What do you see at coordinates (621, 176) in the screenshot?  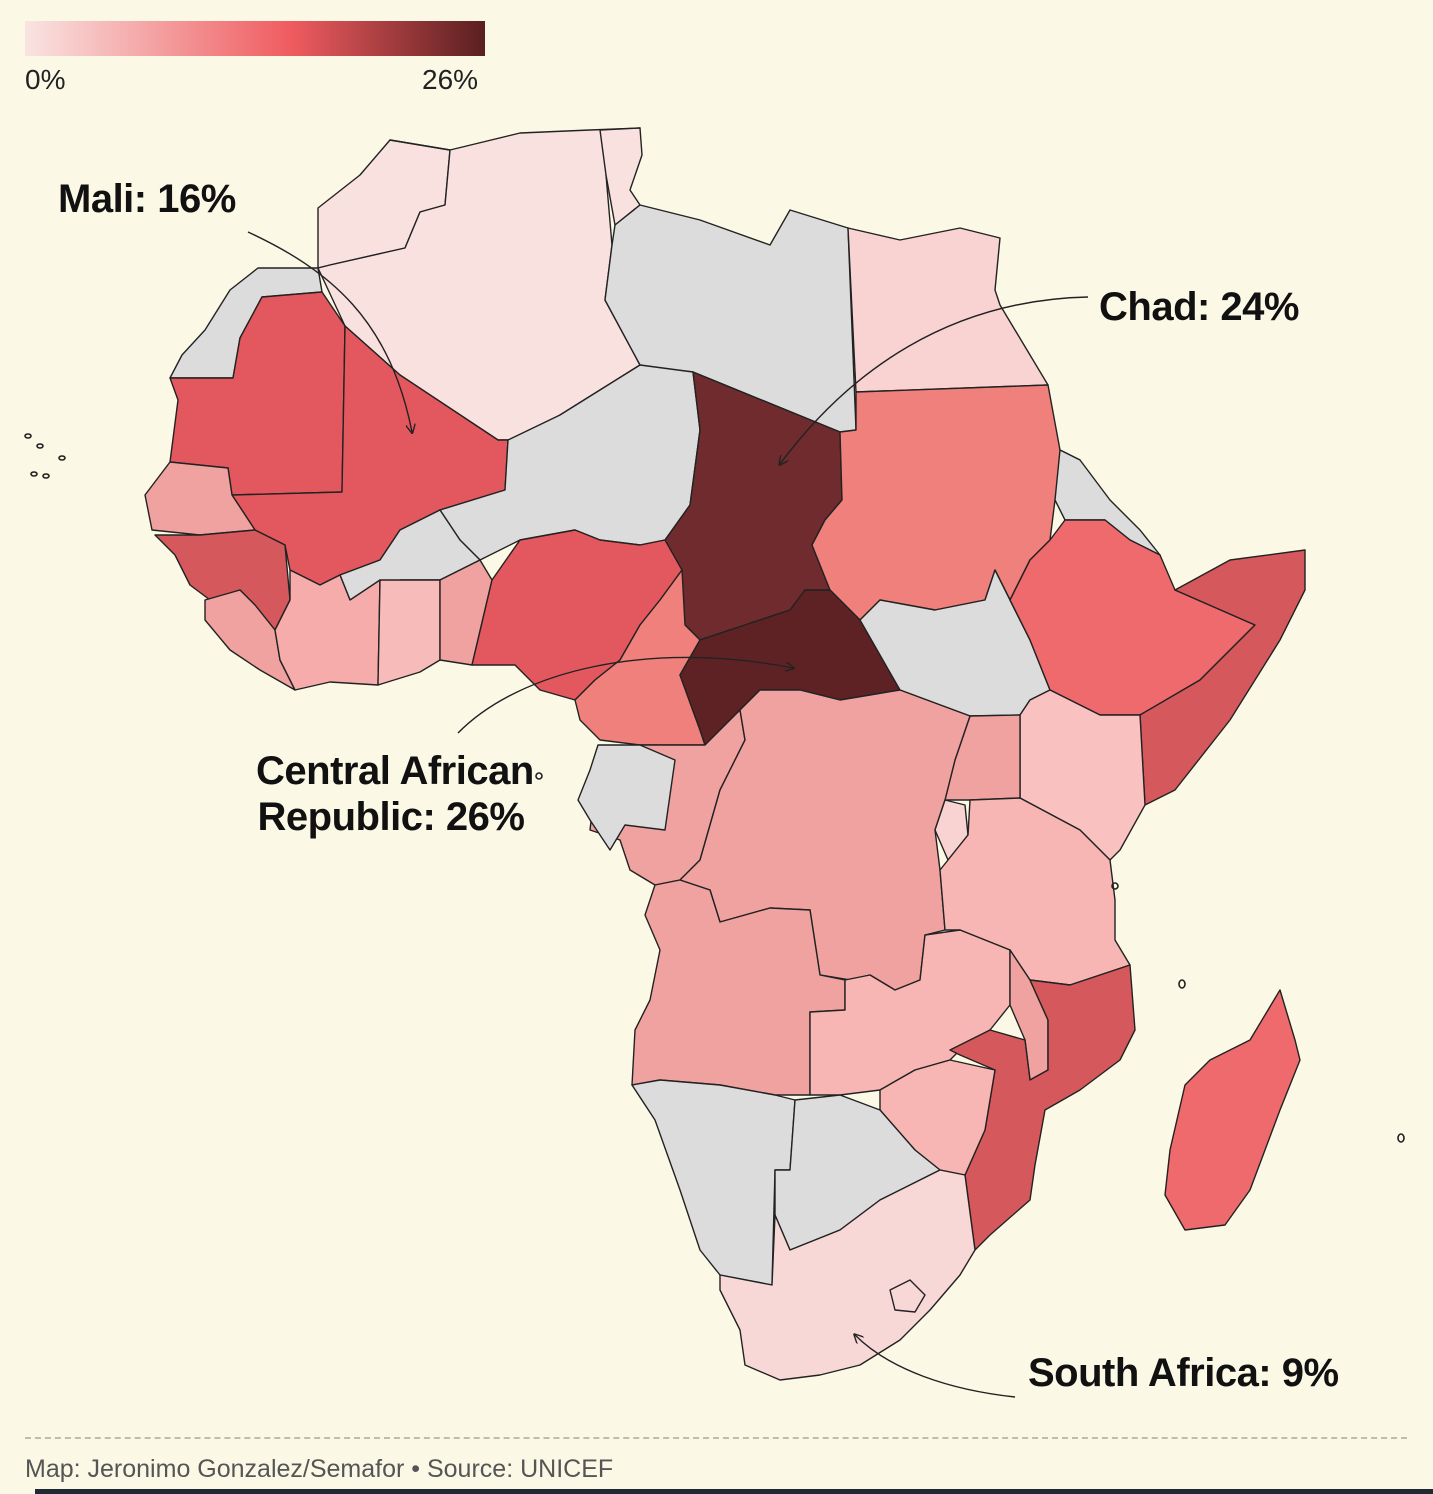 I see `country-tunisia` at bounding box center [621, 176].